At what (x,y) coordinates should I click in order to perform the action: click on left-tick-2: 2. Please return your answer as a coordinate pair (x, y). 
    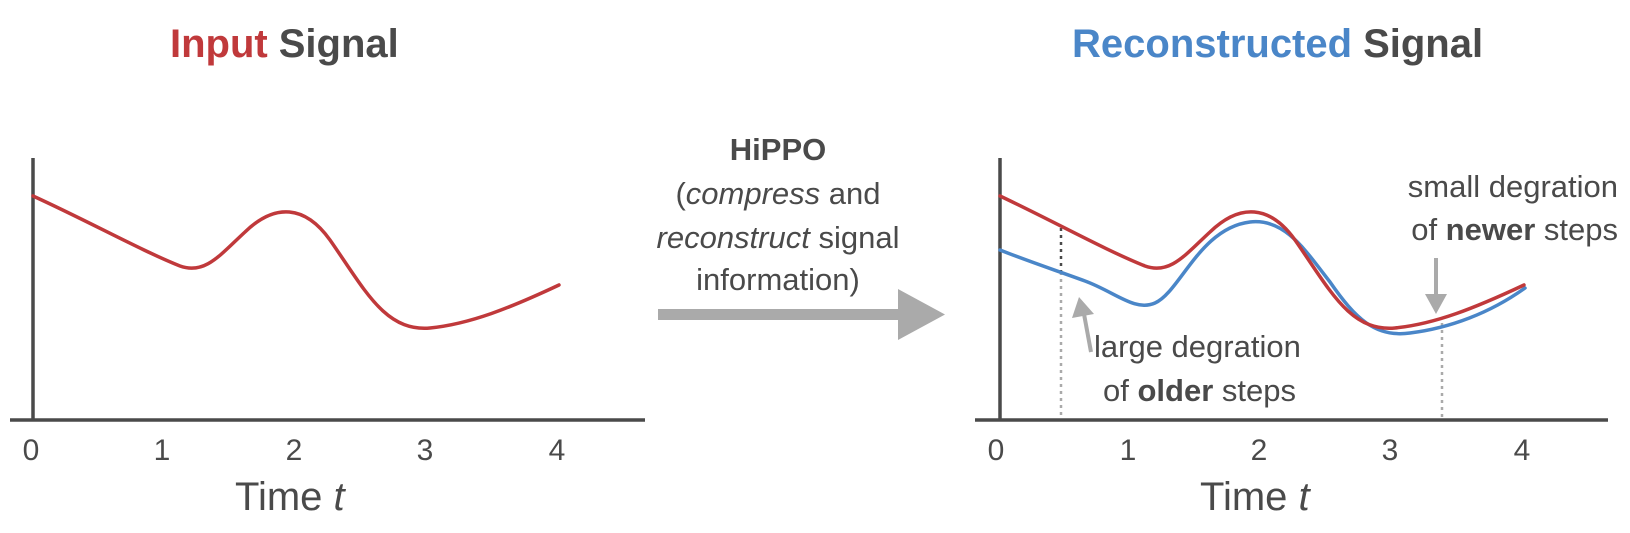
    Looking at the image, I should click on (294, 450).